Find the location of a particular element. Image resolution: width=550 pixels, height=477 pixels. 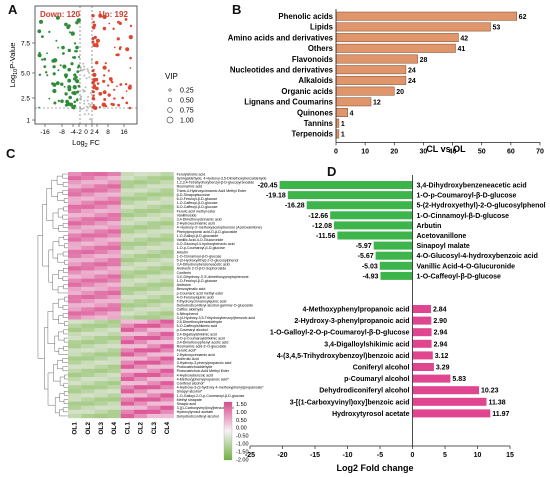

category-label: Amino acids and derivatives is located at coordinates (281, 37).